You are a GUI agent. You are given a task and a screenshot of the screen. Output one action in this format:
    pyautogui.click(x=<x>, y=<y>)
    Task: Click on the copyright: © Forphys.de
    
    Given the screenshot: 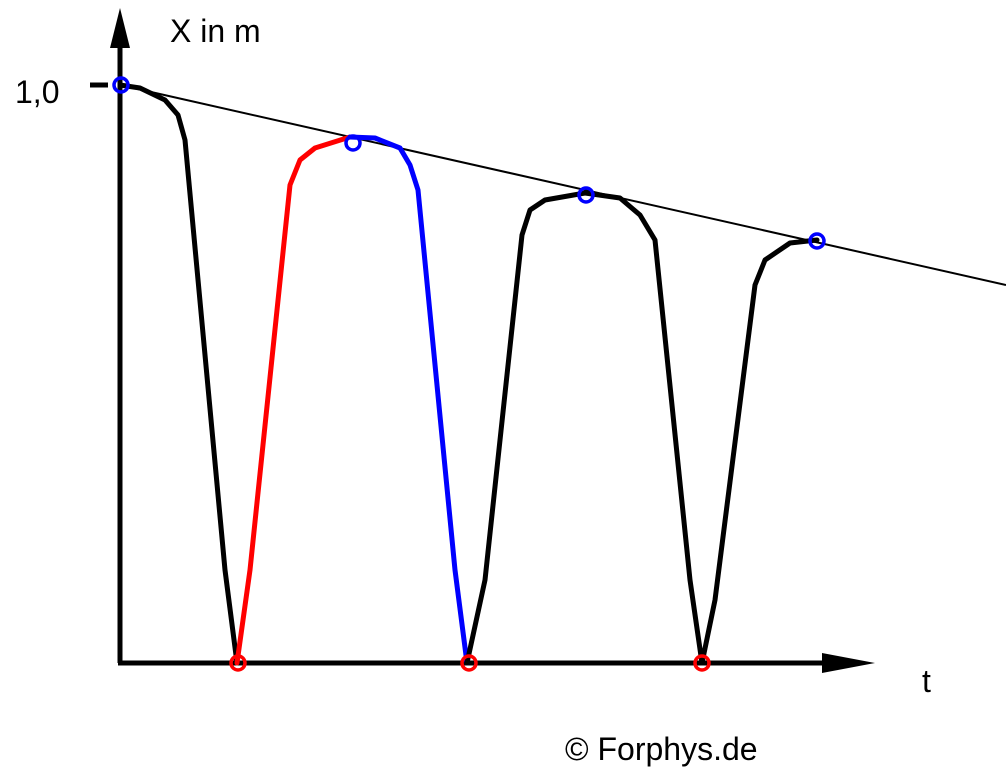 What is the action you would take?
    pyautogui.click(x=661, y=749)
    